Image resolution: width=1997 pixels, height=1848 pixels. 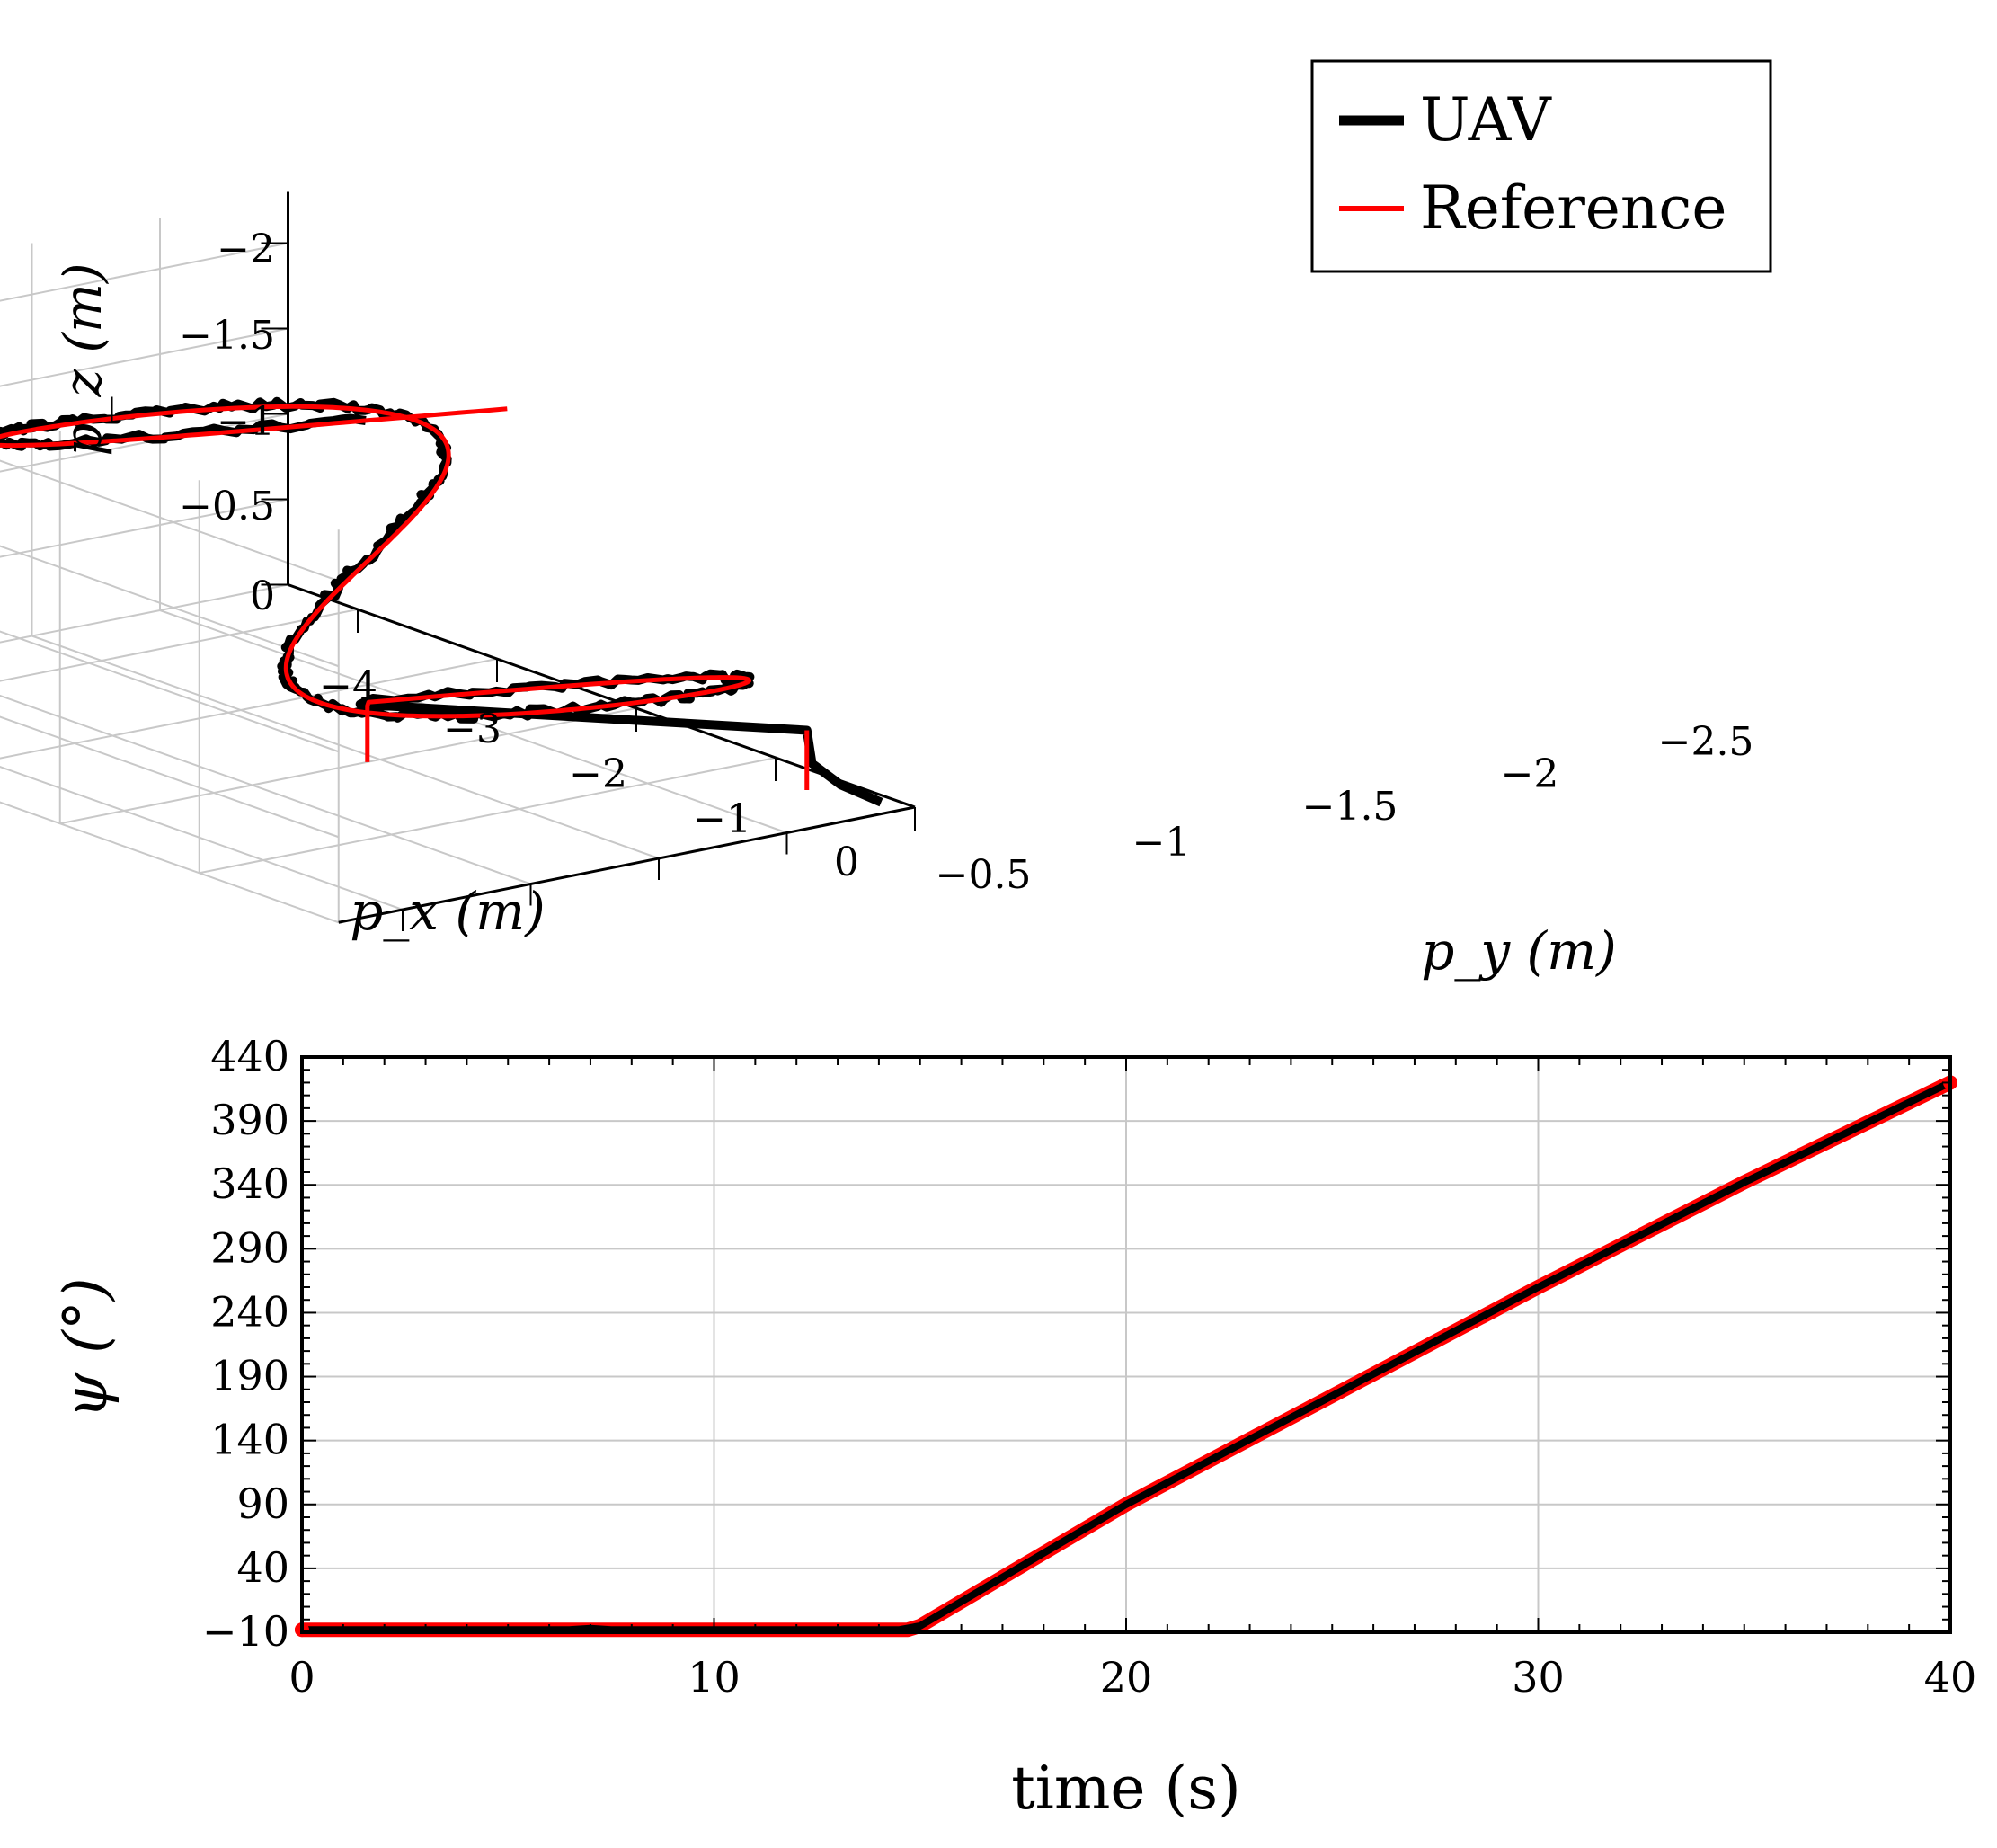 I want to click on legend: UAV Reference, so click(x=1541, y=166).